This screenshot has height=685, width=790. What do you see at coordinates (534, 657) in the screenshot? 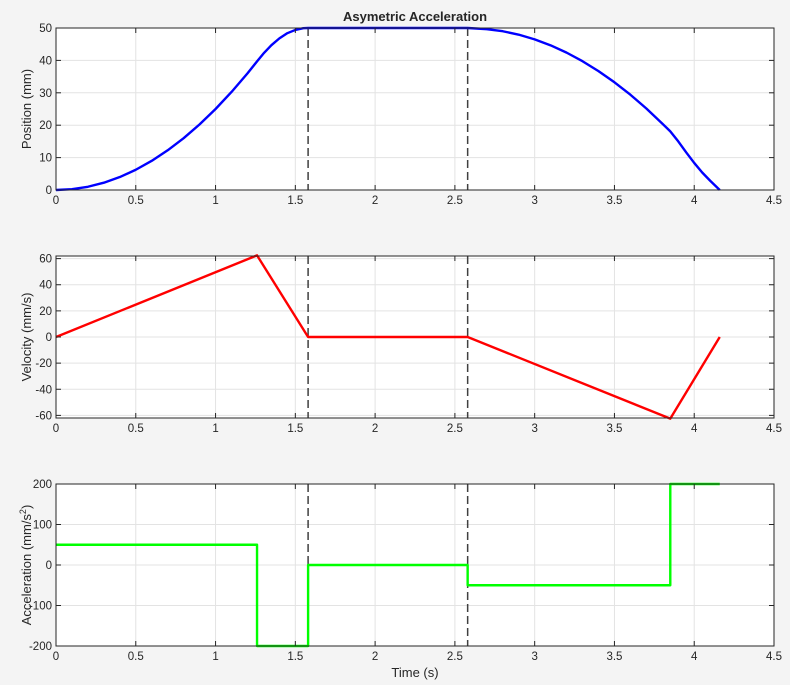
I see `acceleration-xtick-label-6: 3` at bounding box center [534, 657].